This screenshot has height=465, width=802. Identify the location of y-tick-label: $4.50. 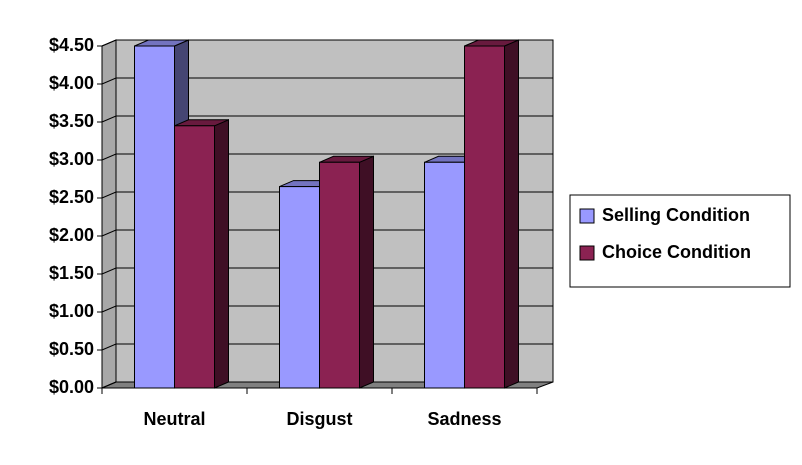
(71, 45).